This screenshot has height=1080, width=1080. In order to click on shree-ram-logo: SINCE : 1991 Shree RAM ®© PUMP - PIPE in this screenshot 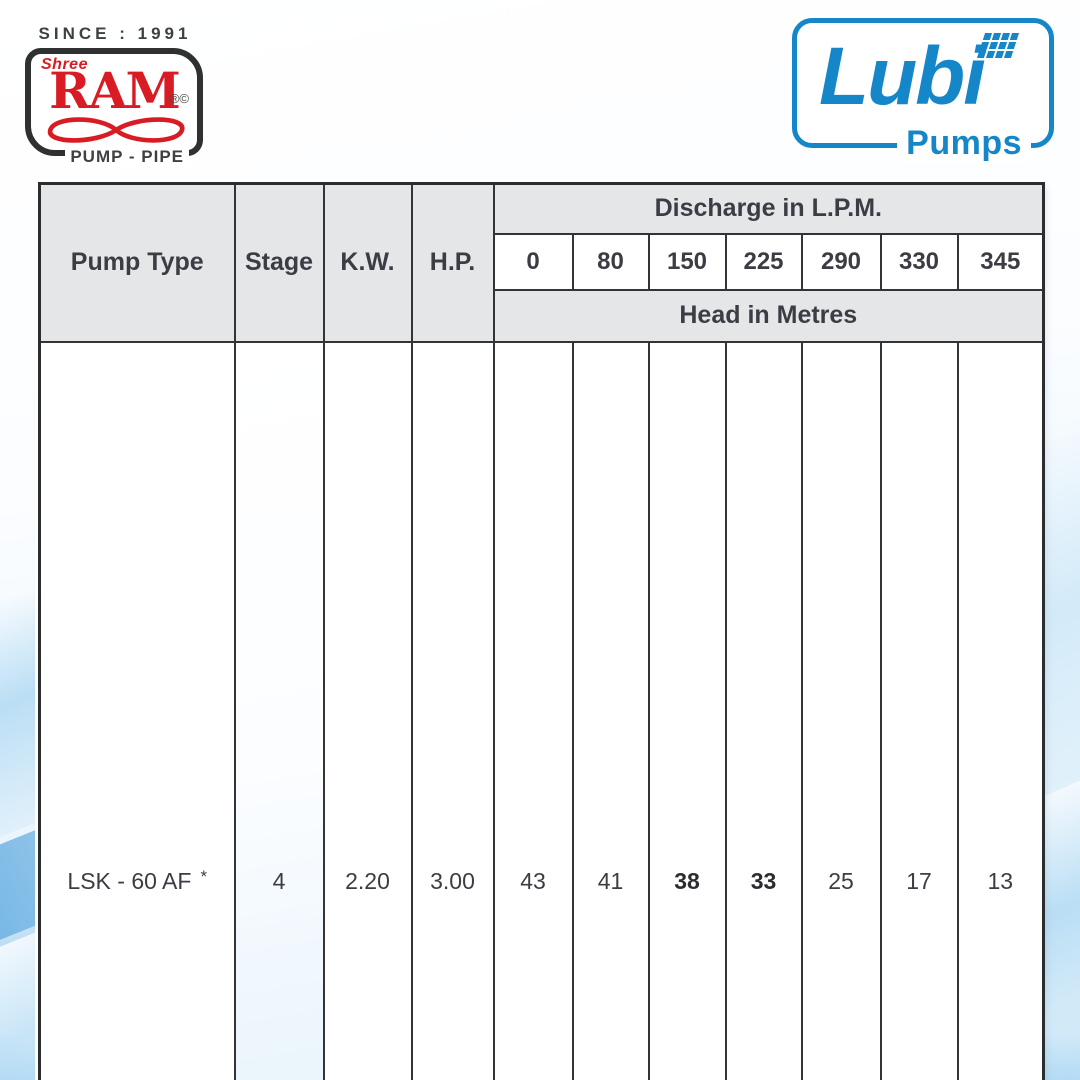, I will do `click(115, 95)`.